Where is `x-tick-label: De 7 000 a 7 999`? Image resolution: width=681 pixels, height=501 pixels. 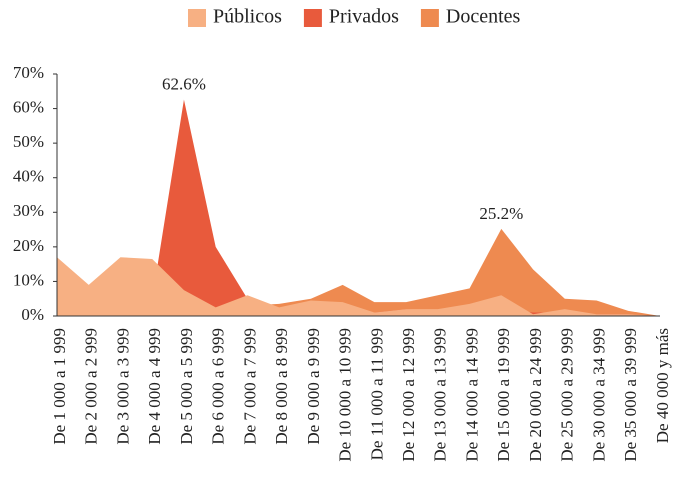
x-tick-label: De 7 000 a 7 999 is located at coordinates (249, 386).